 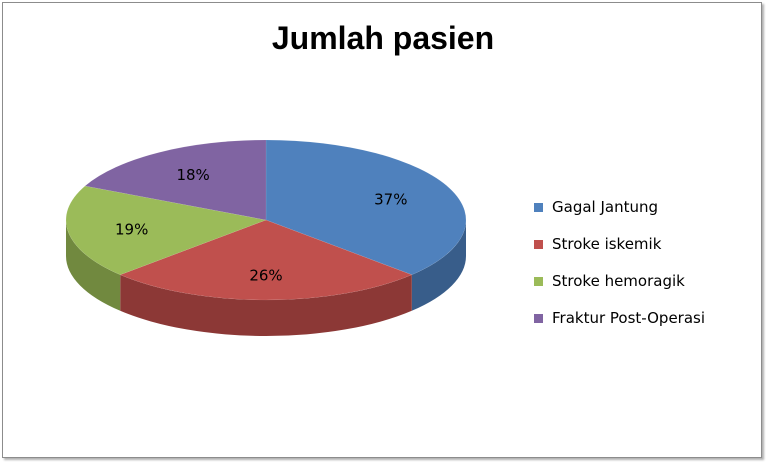 What do you see at coordinates (538, 281) in the screenshot?
I see `legend-swatch-stroke-hemoragik` at bounding box center [538, 281].